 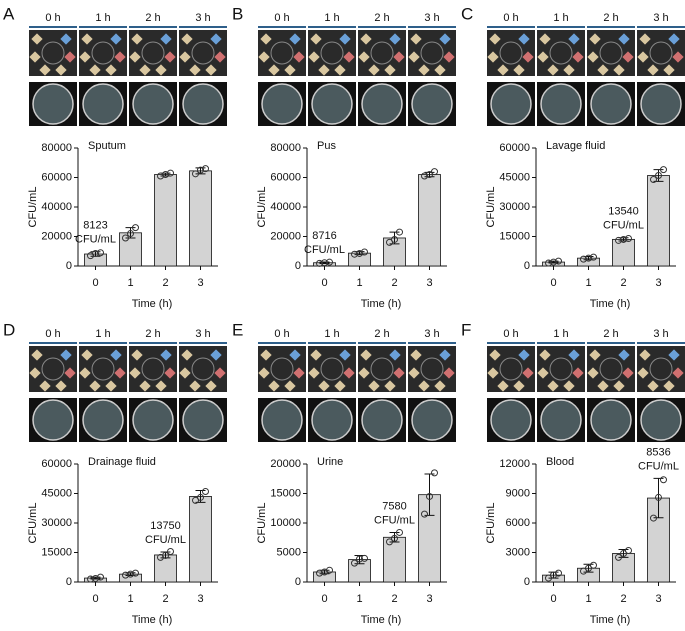 What do you see at coordinates (623, 283) in the screenshot?
I see `x-tick-label: 2` at bounding box center [623, 283].